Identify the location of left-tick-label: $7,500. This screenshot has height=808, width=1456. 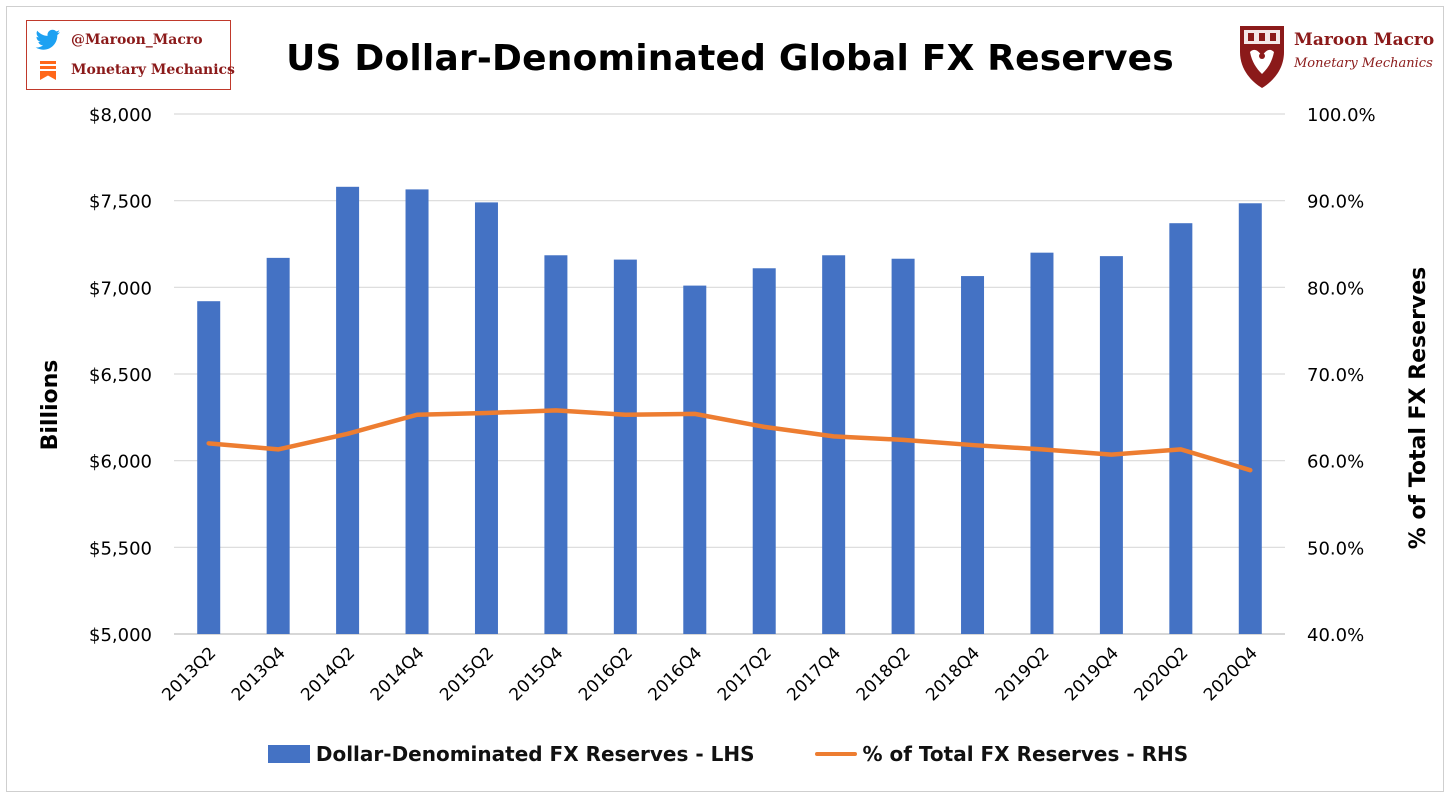
(120, 202).